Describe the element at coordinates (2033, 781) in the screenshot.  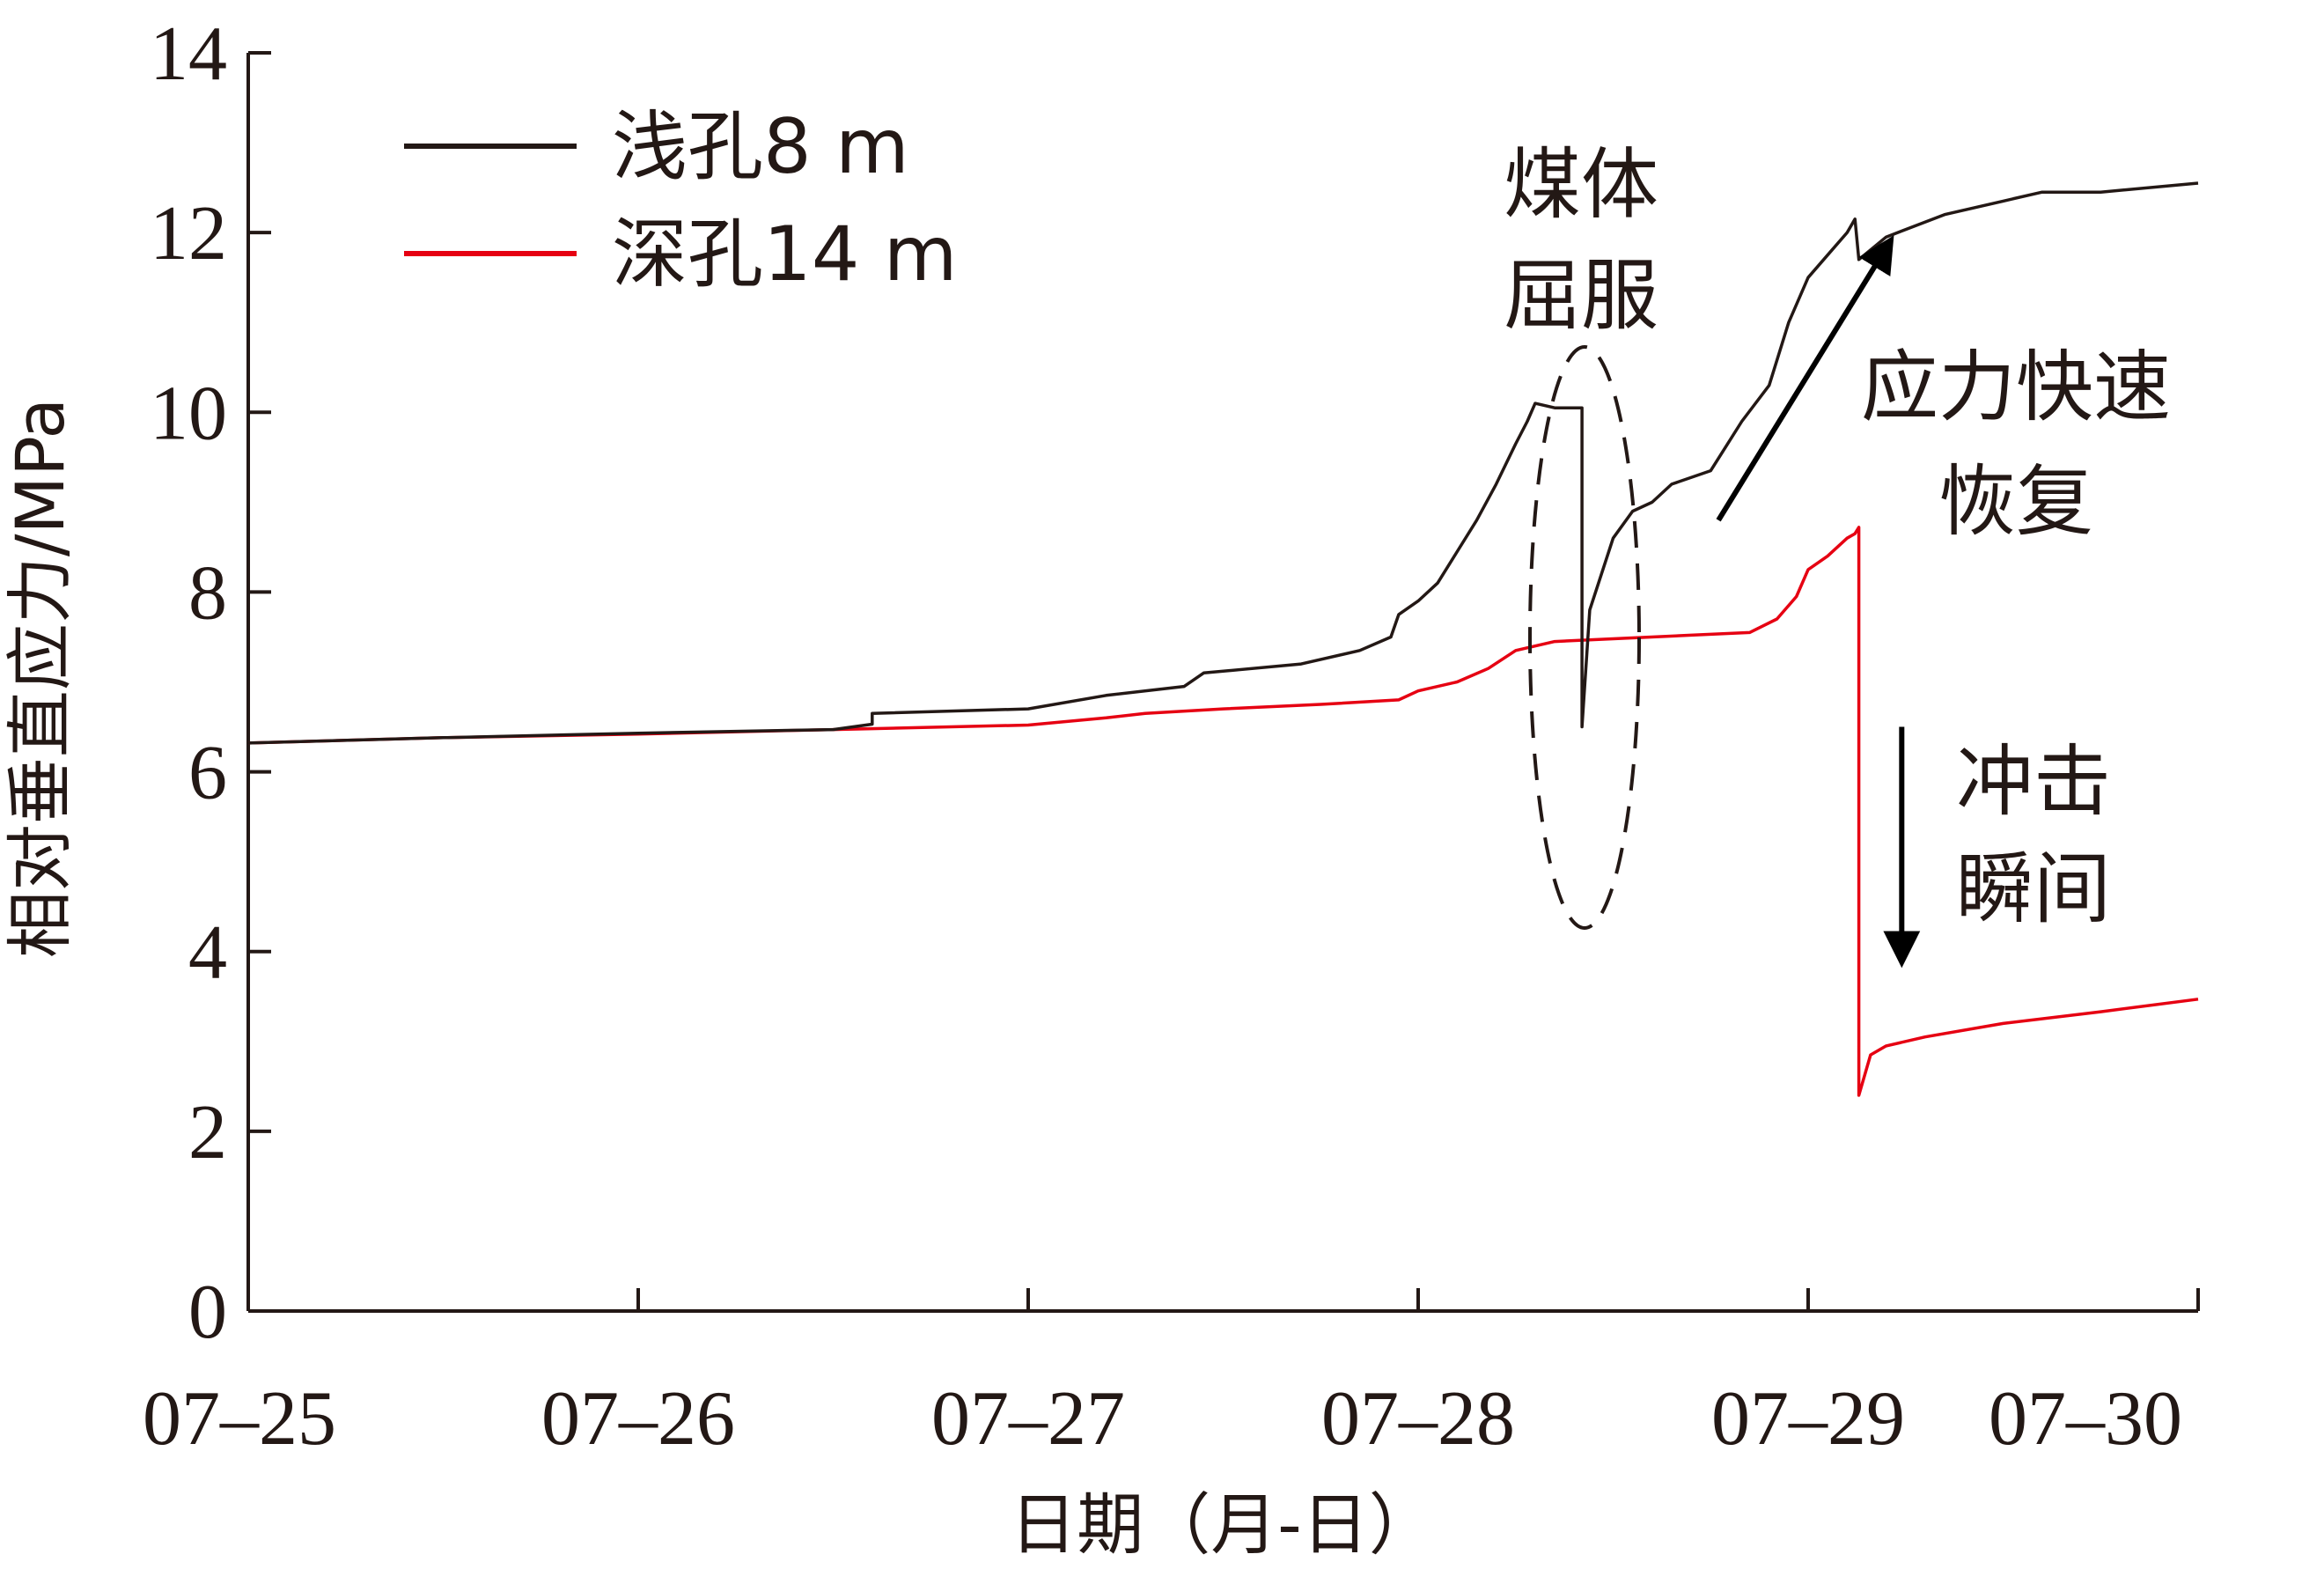
I see `annotation-impact-moment-line1: 冲击` at that location.